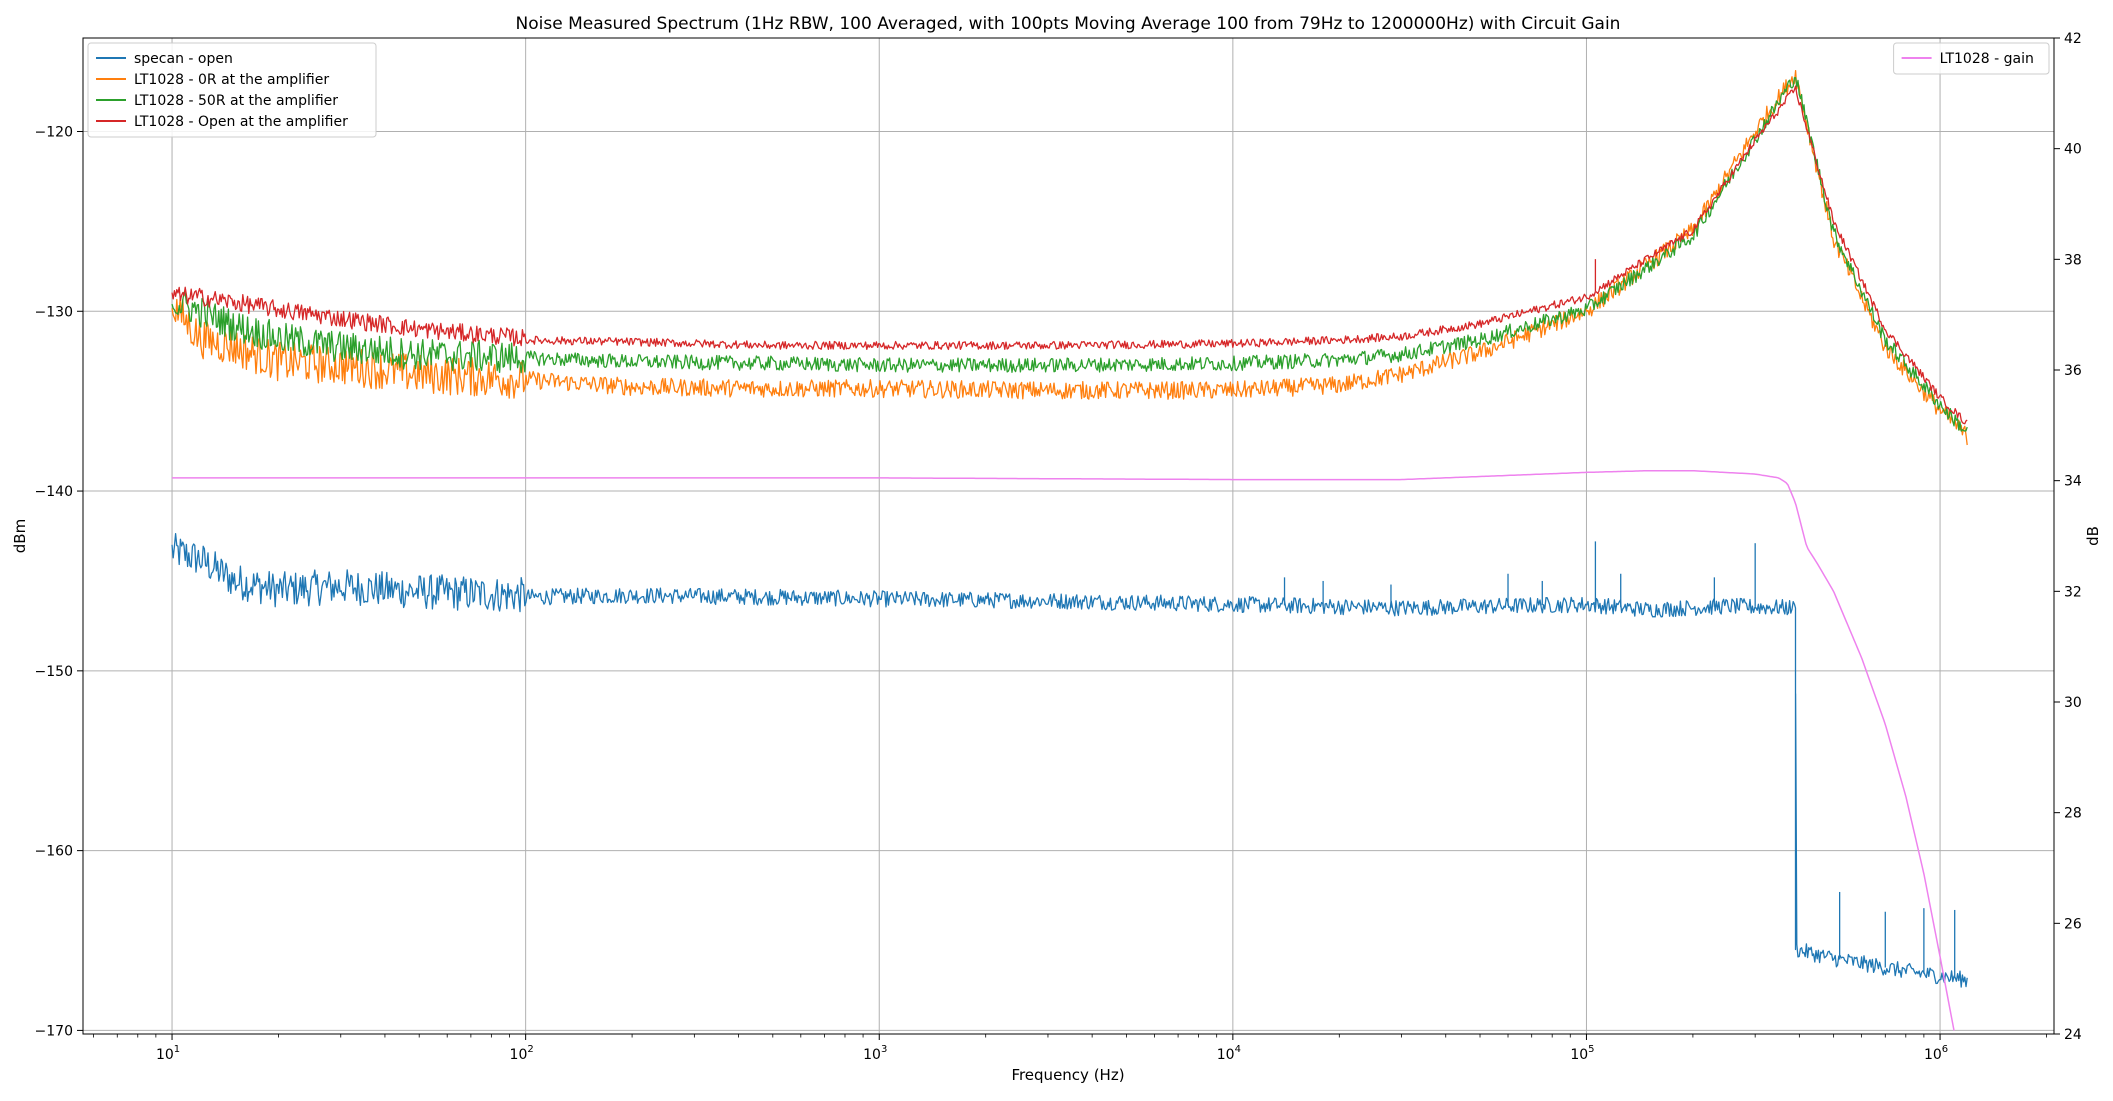 Image resolution: width=2113 pixels, height=1101 pixels. Describe the element at coordinates (54, 312) in the screenshot. I see `y-tick-label: −130` at that location.